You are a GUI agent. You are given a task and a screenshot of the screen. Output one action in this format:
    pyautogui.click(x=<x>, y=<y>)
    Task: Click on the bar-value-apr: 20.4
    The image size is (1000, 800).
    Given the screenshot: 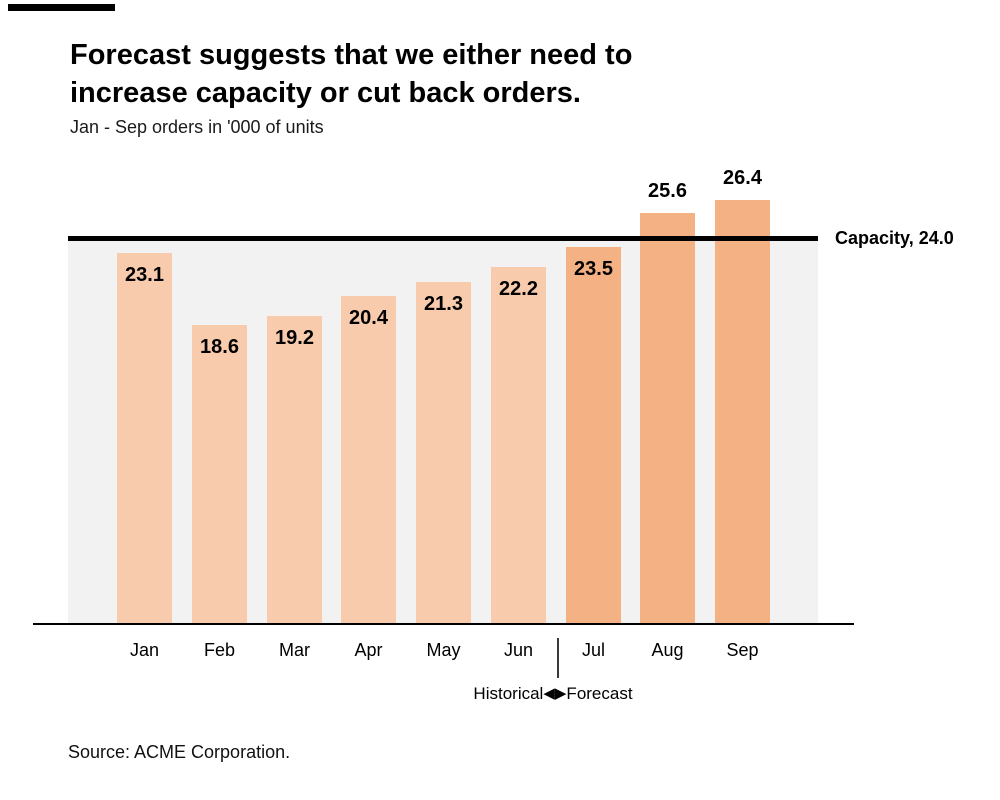 What is the action you would take?
    pyautogui.click(x=368, y=318)
    